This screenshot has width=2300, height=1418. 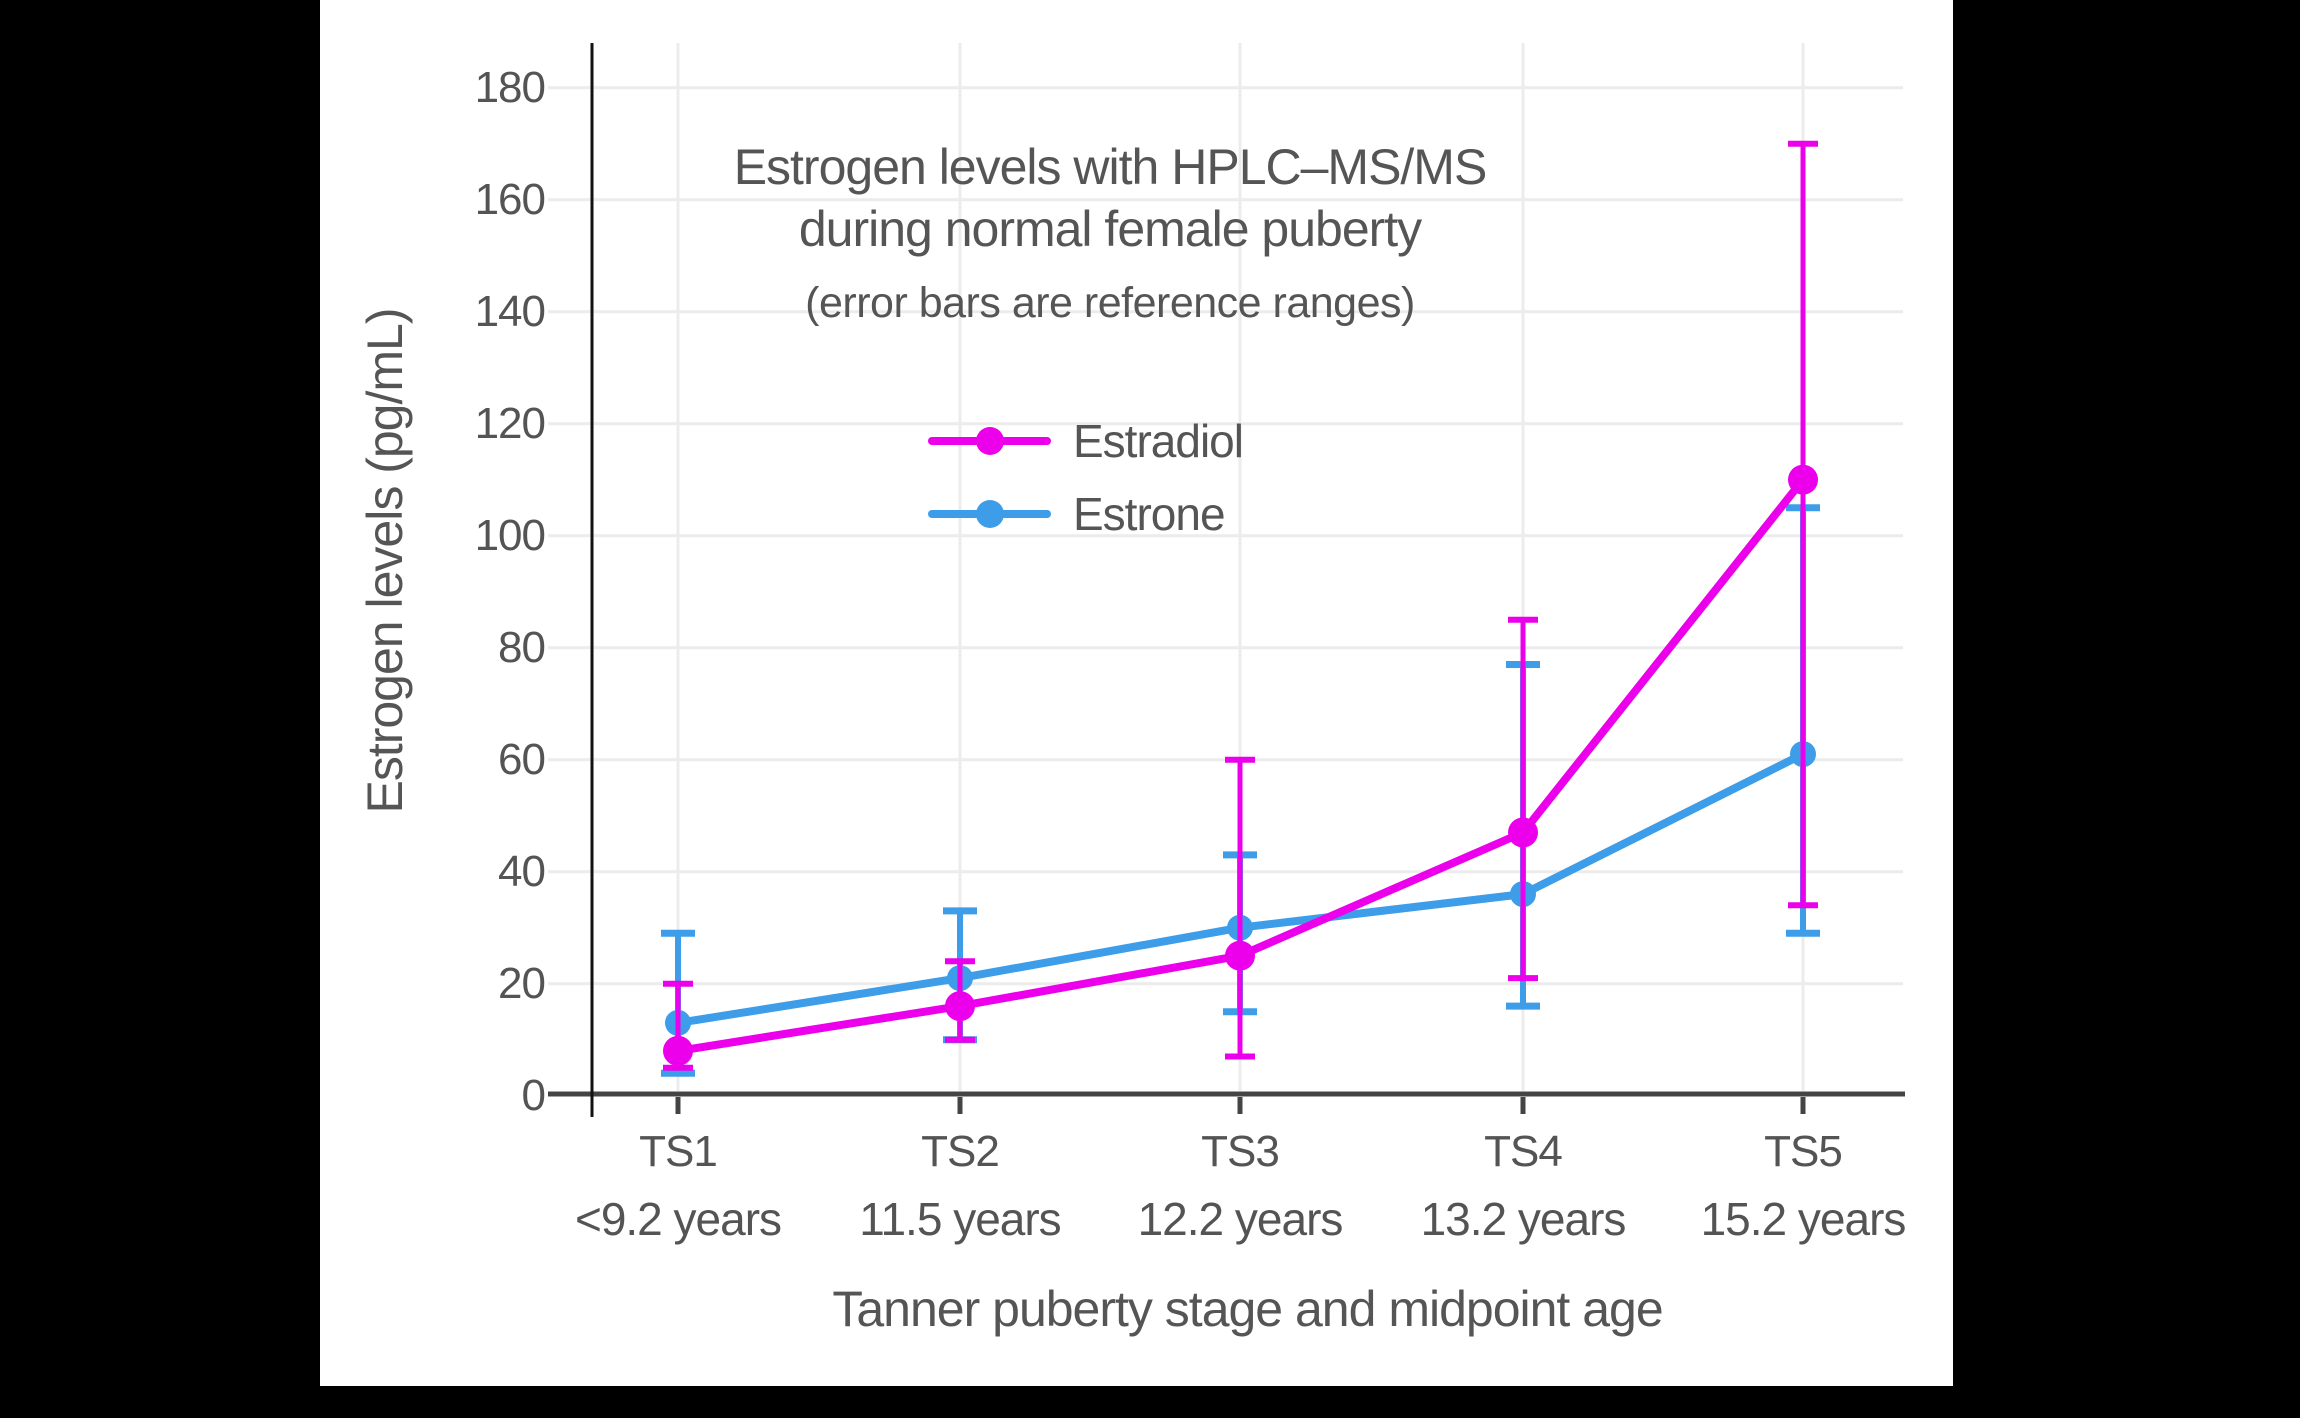 What do you see at coordinates (1803, 1151) in the screenshot?
I see `x-tick-label: TS5` at bounding box center [1803, 1151].